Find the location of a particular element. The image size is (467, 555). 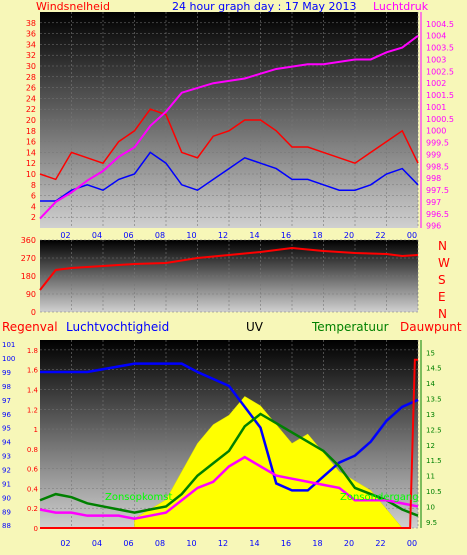

p3-rain-tick-label: 0.8 is located at coordinates (32, 450).